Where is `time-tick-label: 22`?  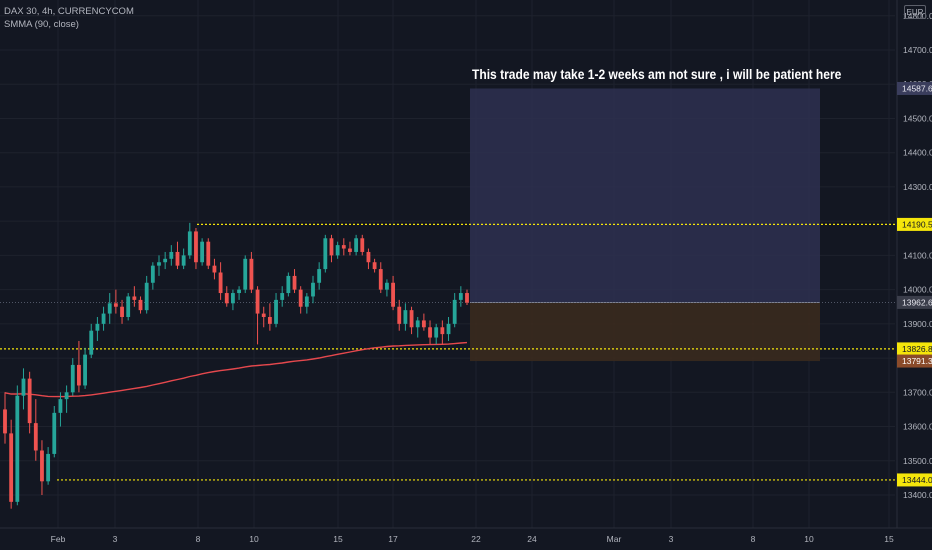
time-tick-label: 22 is located at coordinates (476, 539).